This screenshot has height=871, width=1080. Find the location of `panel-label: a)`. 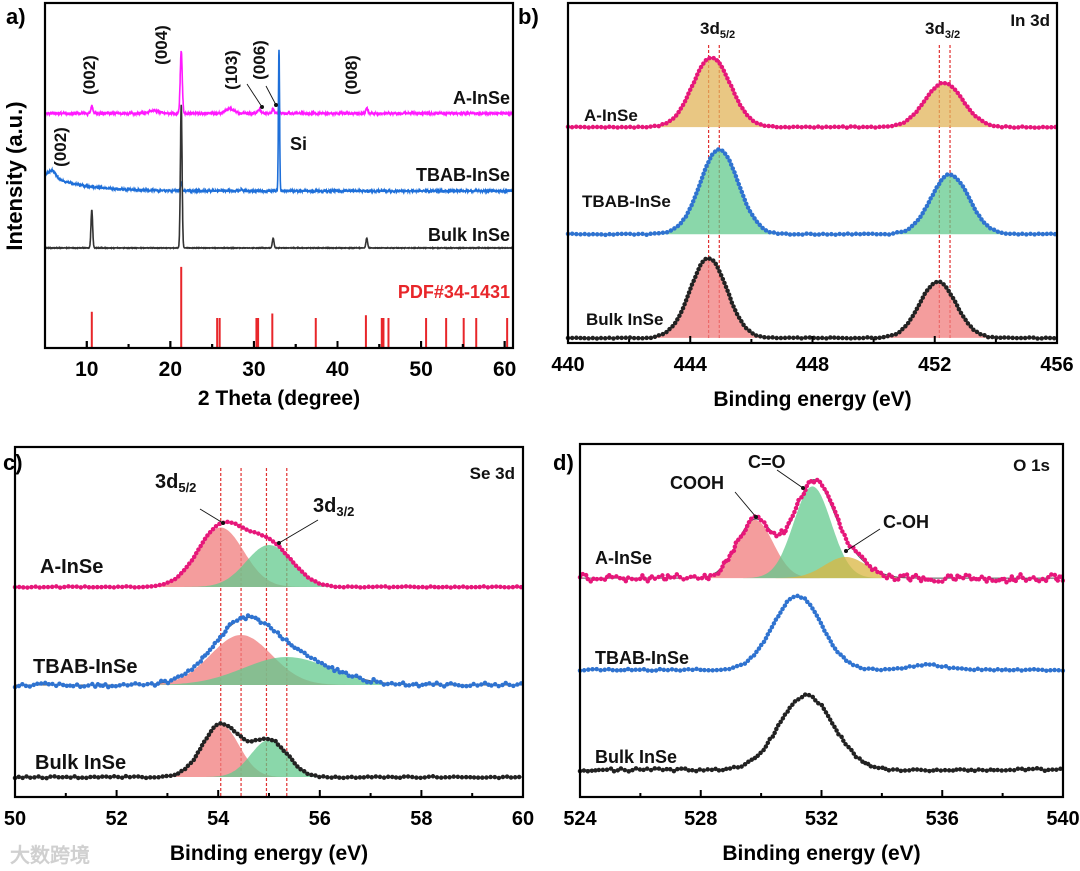

panel-label: a) is located at coordinates (16, 16).